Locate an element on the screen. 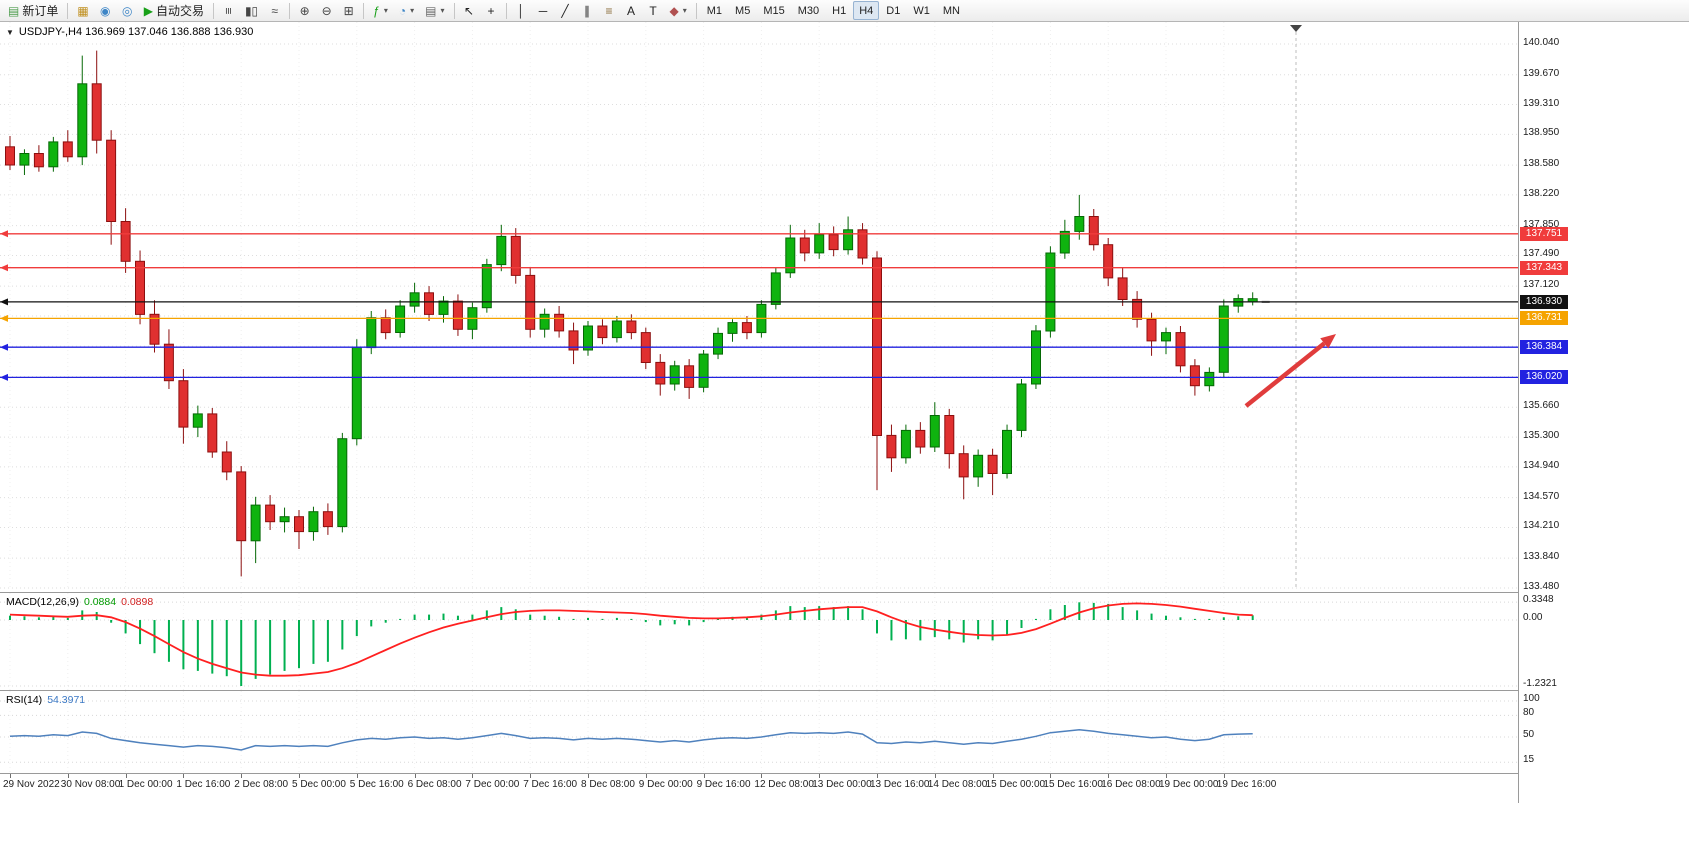 This screenshot has height=858, width=1689. charts-button: ▦ is located at coordinates (82, 10).